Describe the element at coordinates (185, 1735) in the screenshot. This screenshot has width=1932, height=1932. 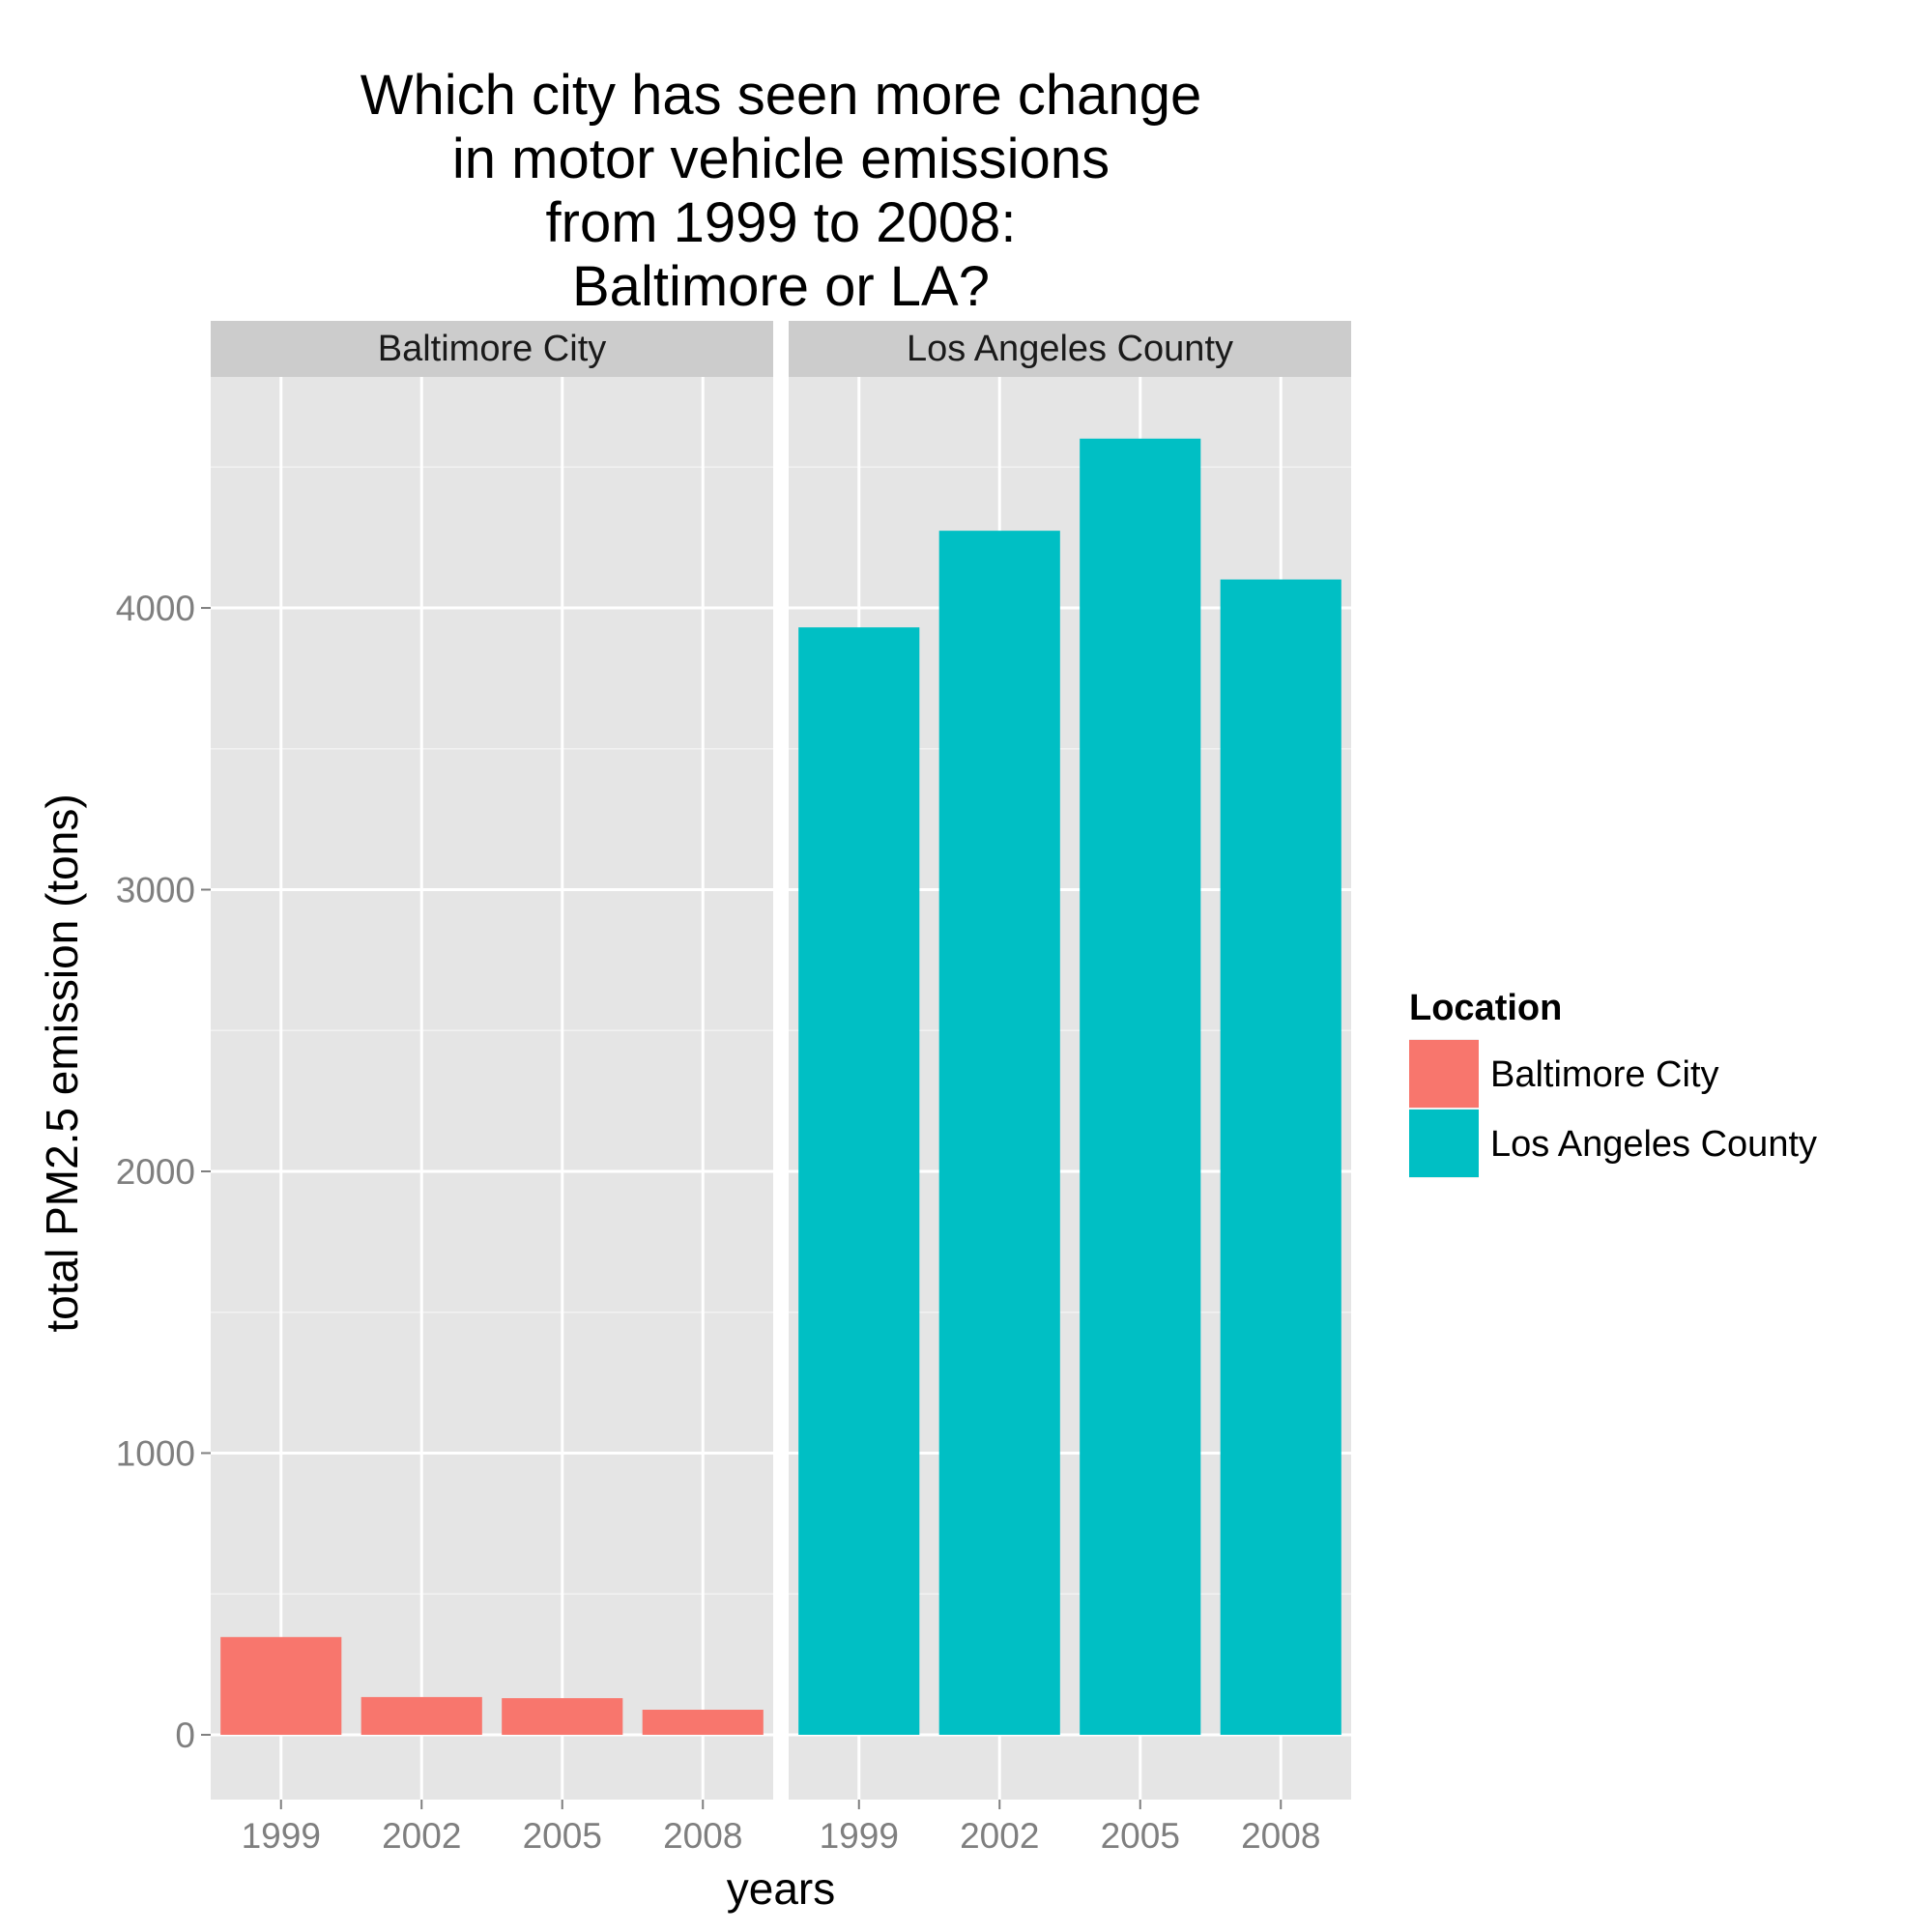
I see `y-tick-label: 0` at that location.